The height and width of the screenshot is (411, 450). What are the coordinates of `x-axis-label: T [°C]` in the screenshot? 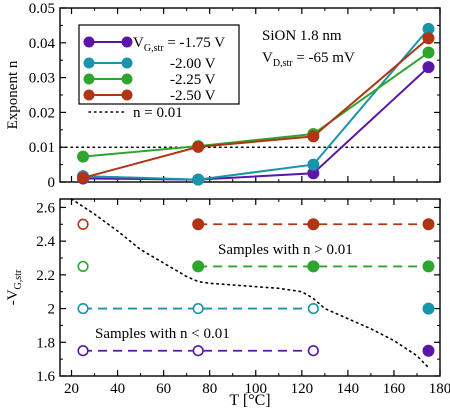 It's located at (249, 400).